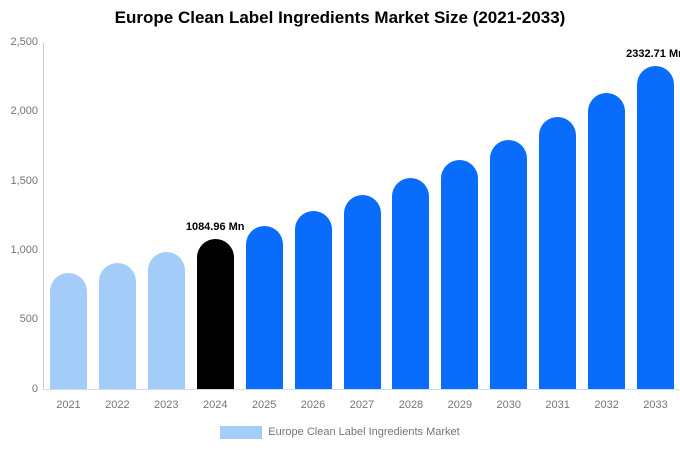  Describe the element at coordinates (28, 319) in the screenshot. I see `y-tick-label-500: 500` at that location.